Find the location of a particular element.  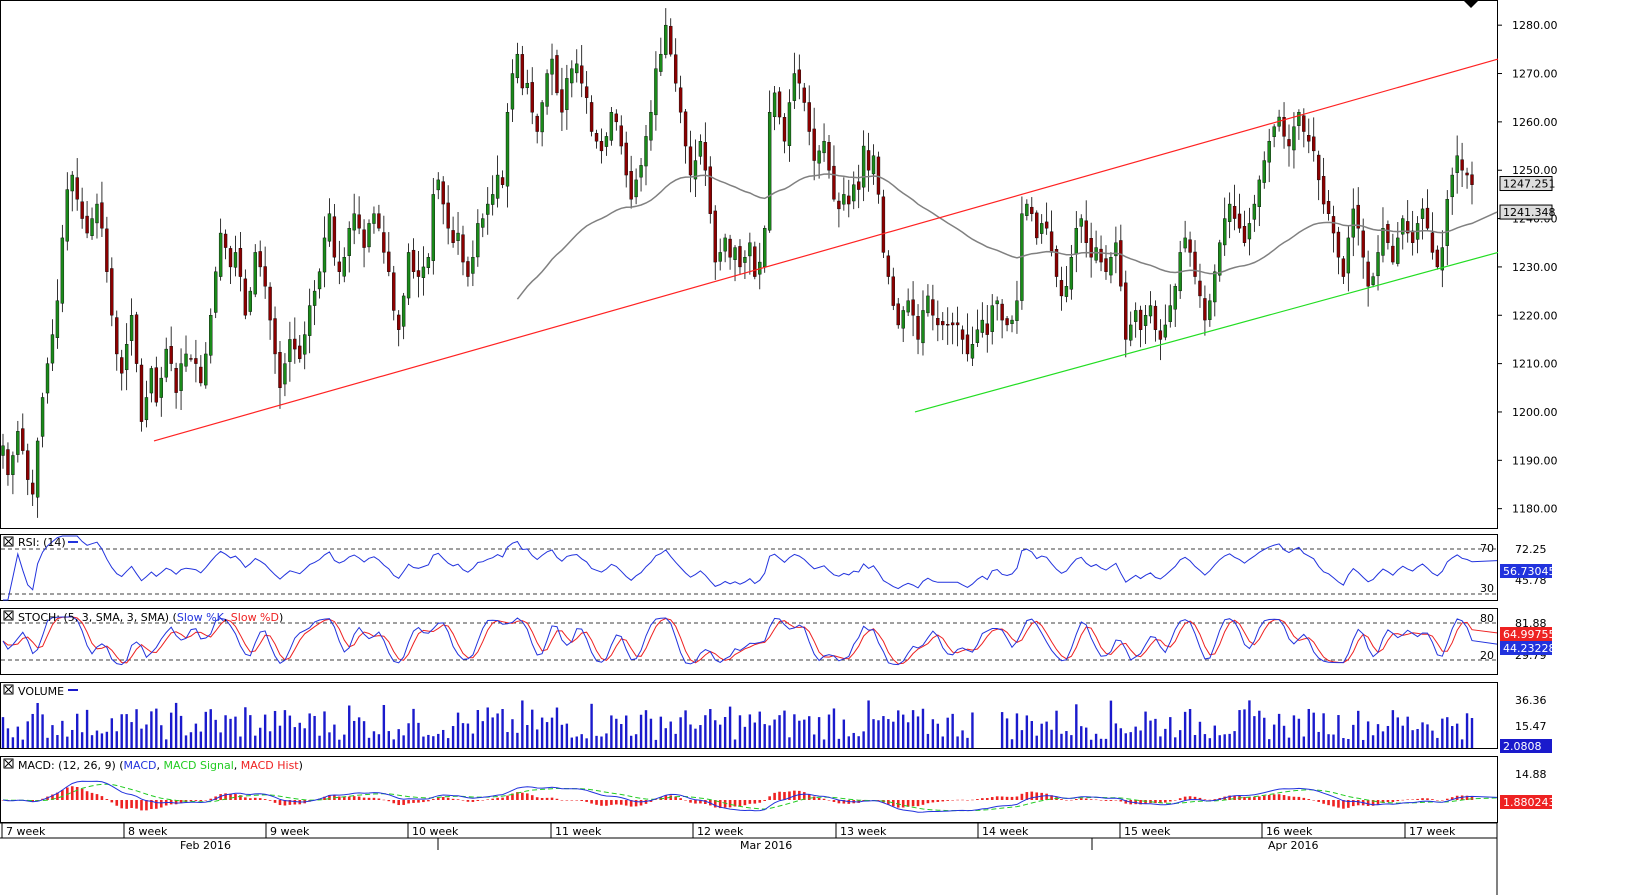

week-label: 14 week is located at coordinates (1005, 831).